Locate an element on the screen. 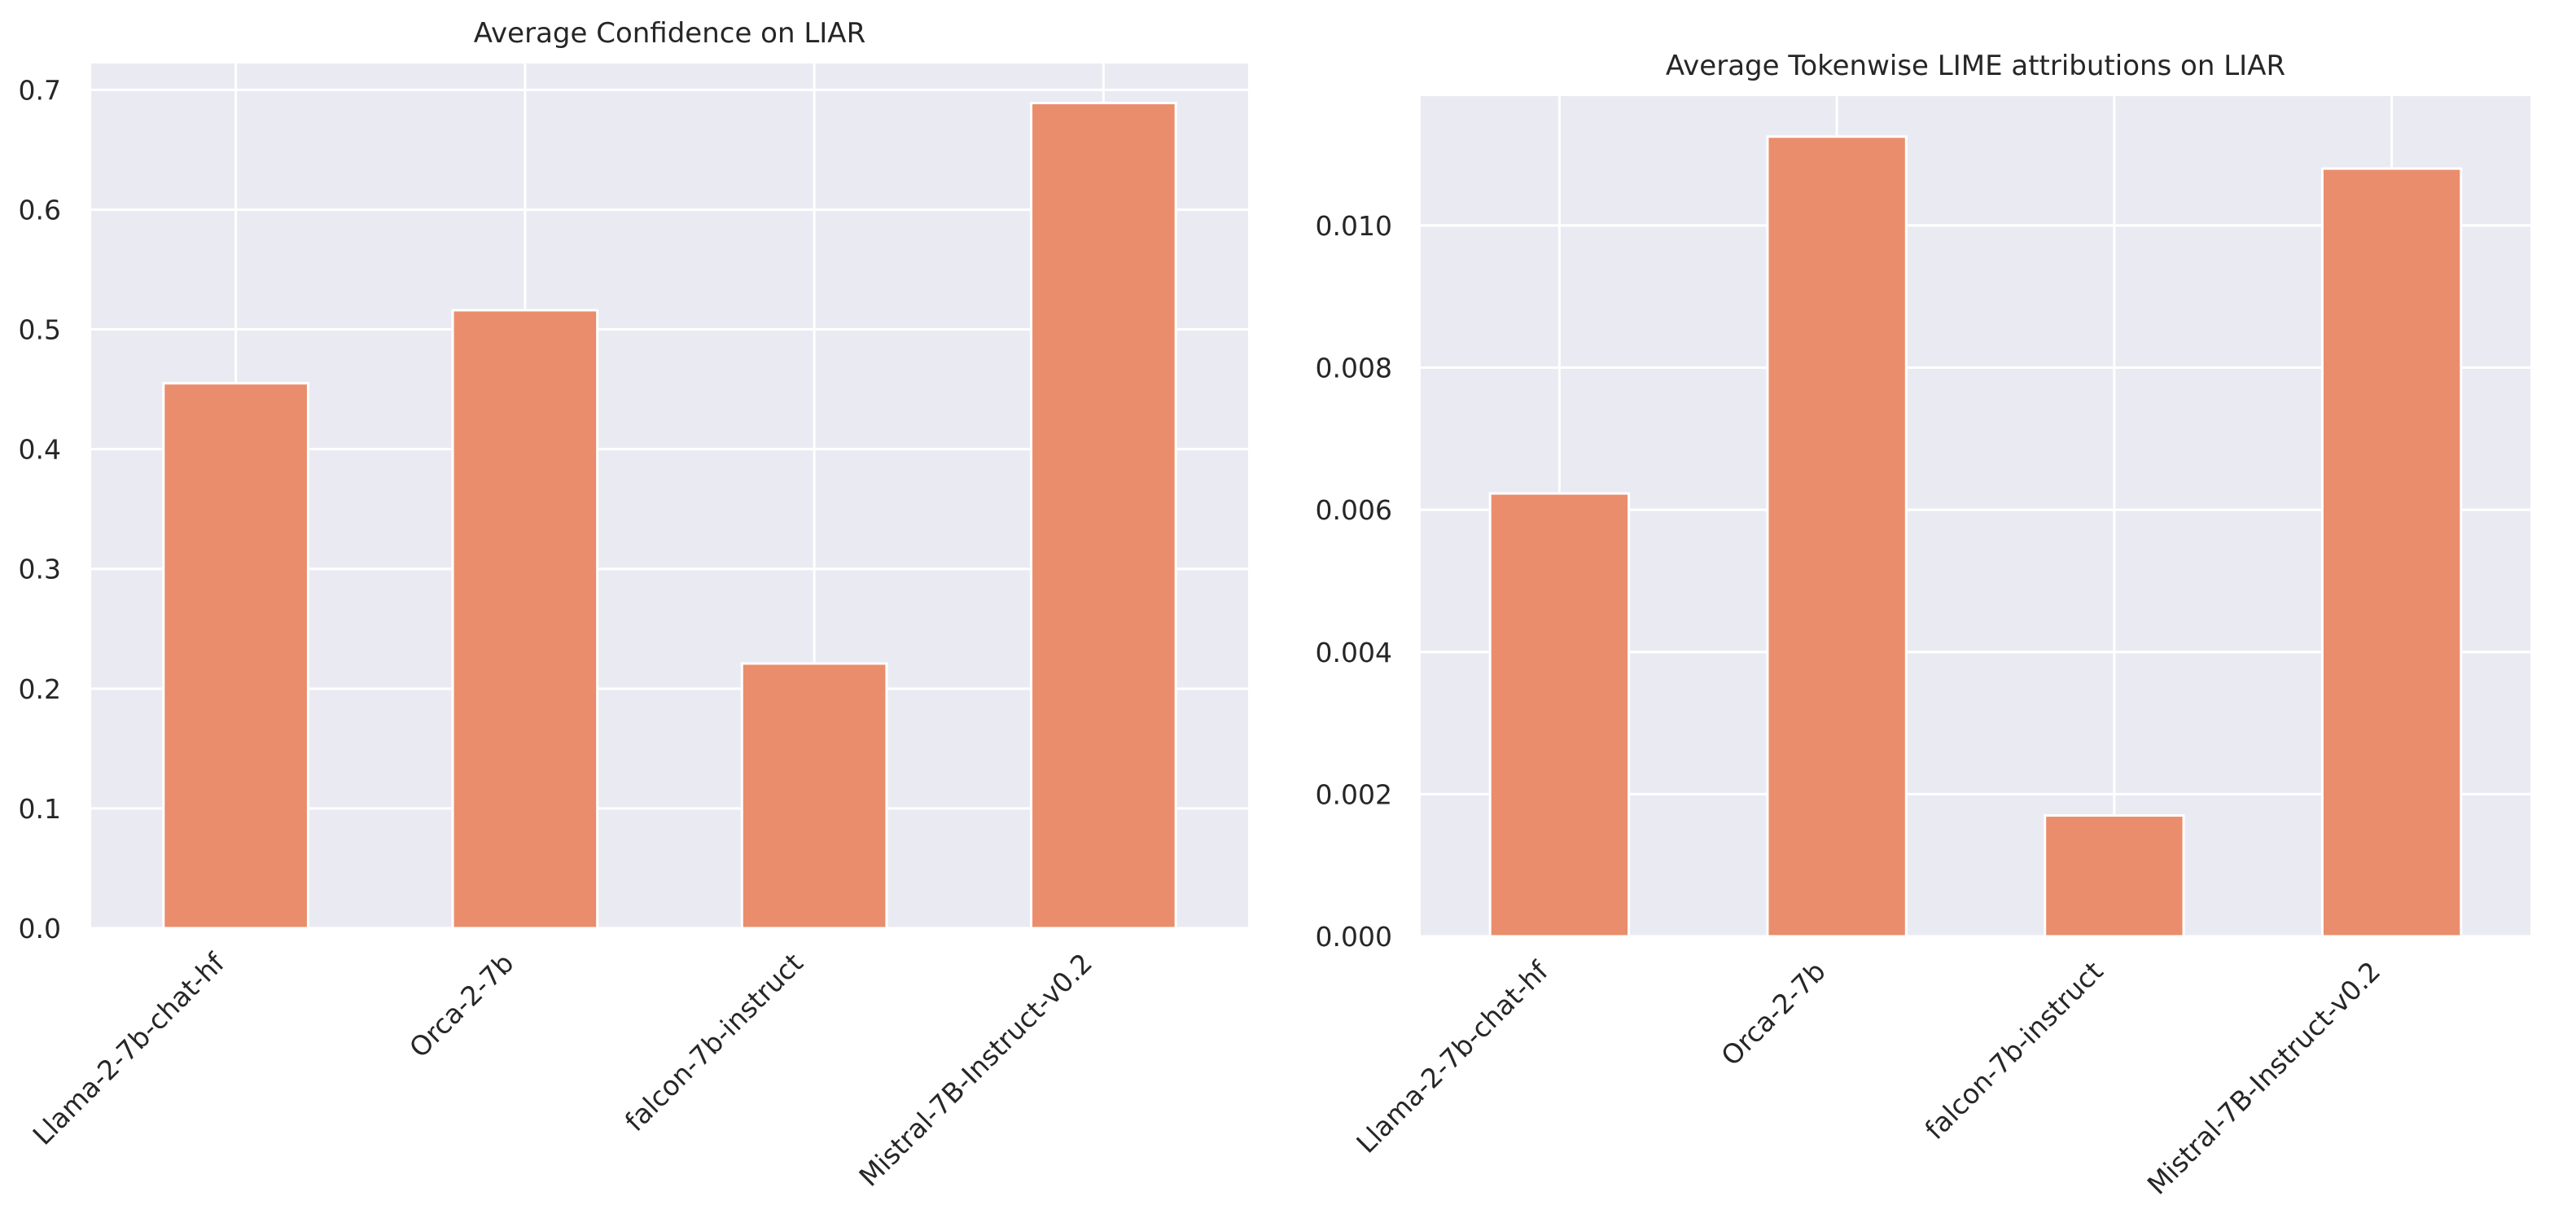 This screenshot has height=1227, width=2576. y-tick-label: 0.4 is located at coordinates (40, 450).